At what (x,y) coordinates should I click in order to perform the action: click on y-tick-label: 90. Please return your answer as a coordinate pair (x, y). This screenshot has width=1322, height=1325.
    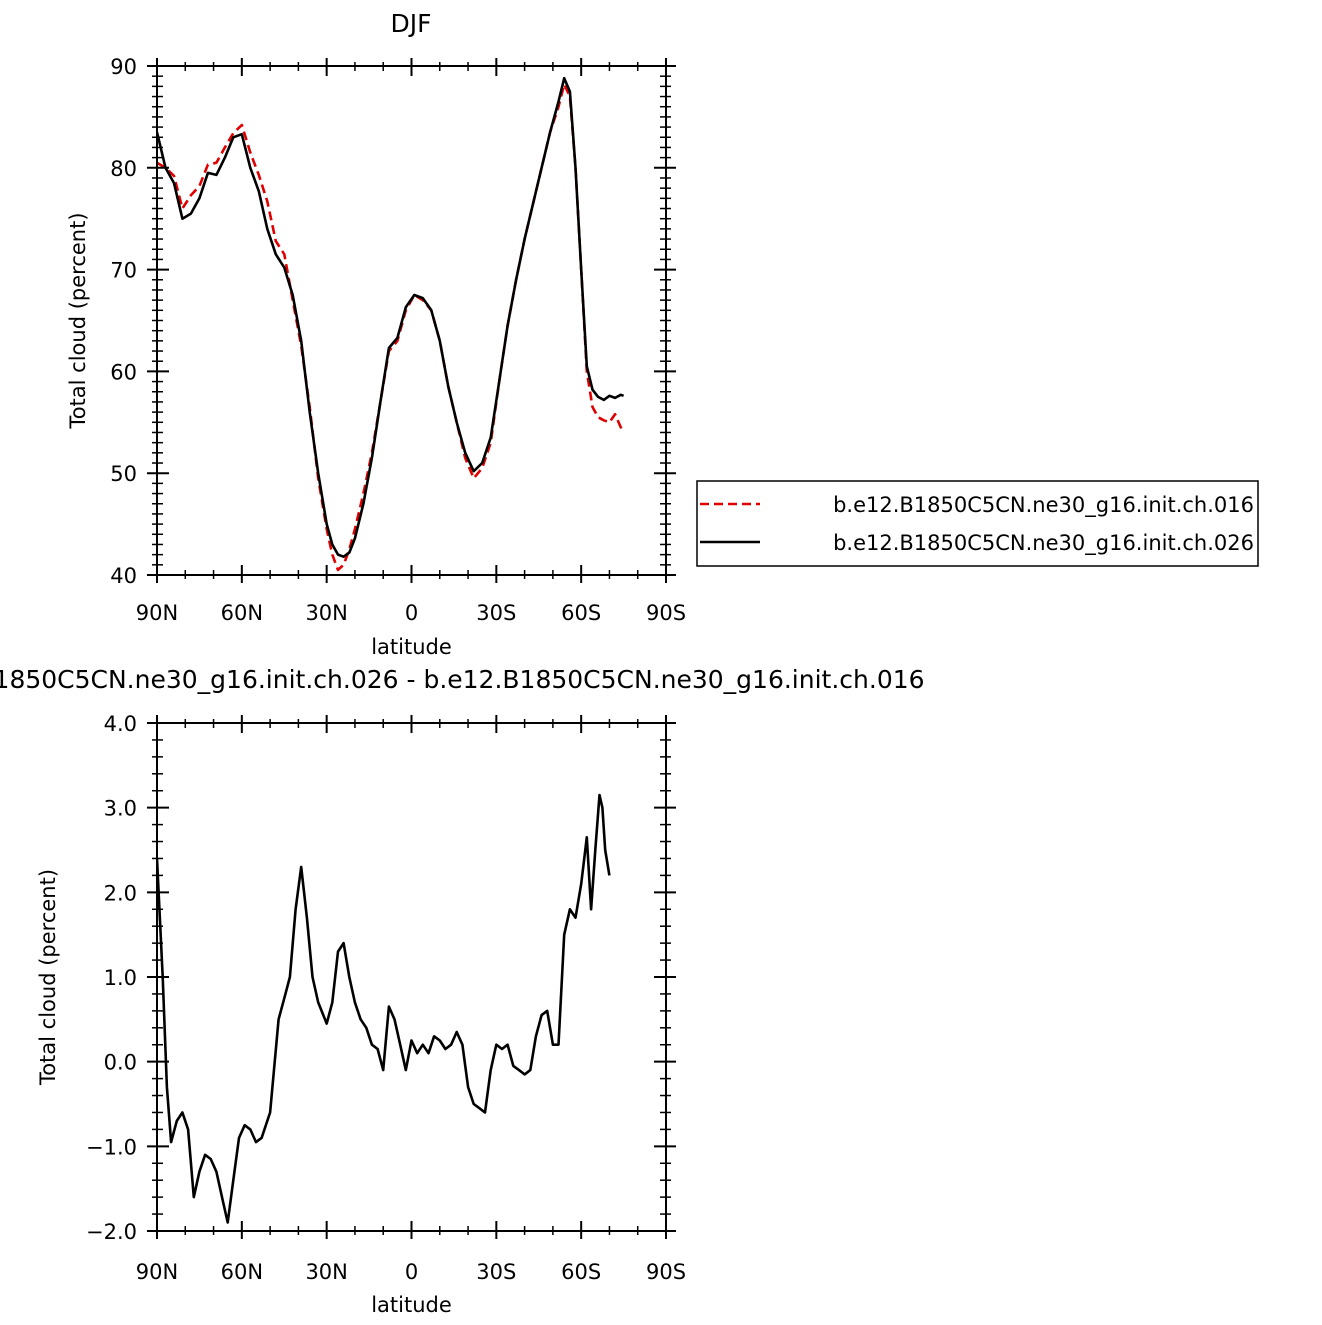
    Looking at the image, I should click on (123, 67).